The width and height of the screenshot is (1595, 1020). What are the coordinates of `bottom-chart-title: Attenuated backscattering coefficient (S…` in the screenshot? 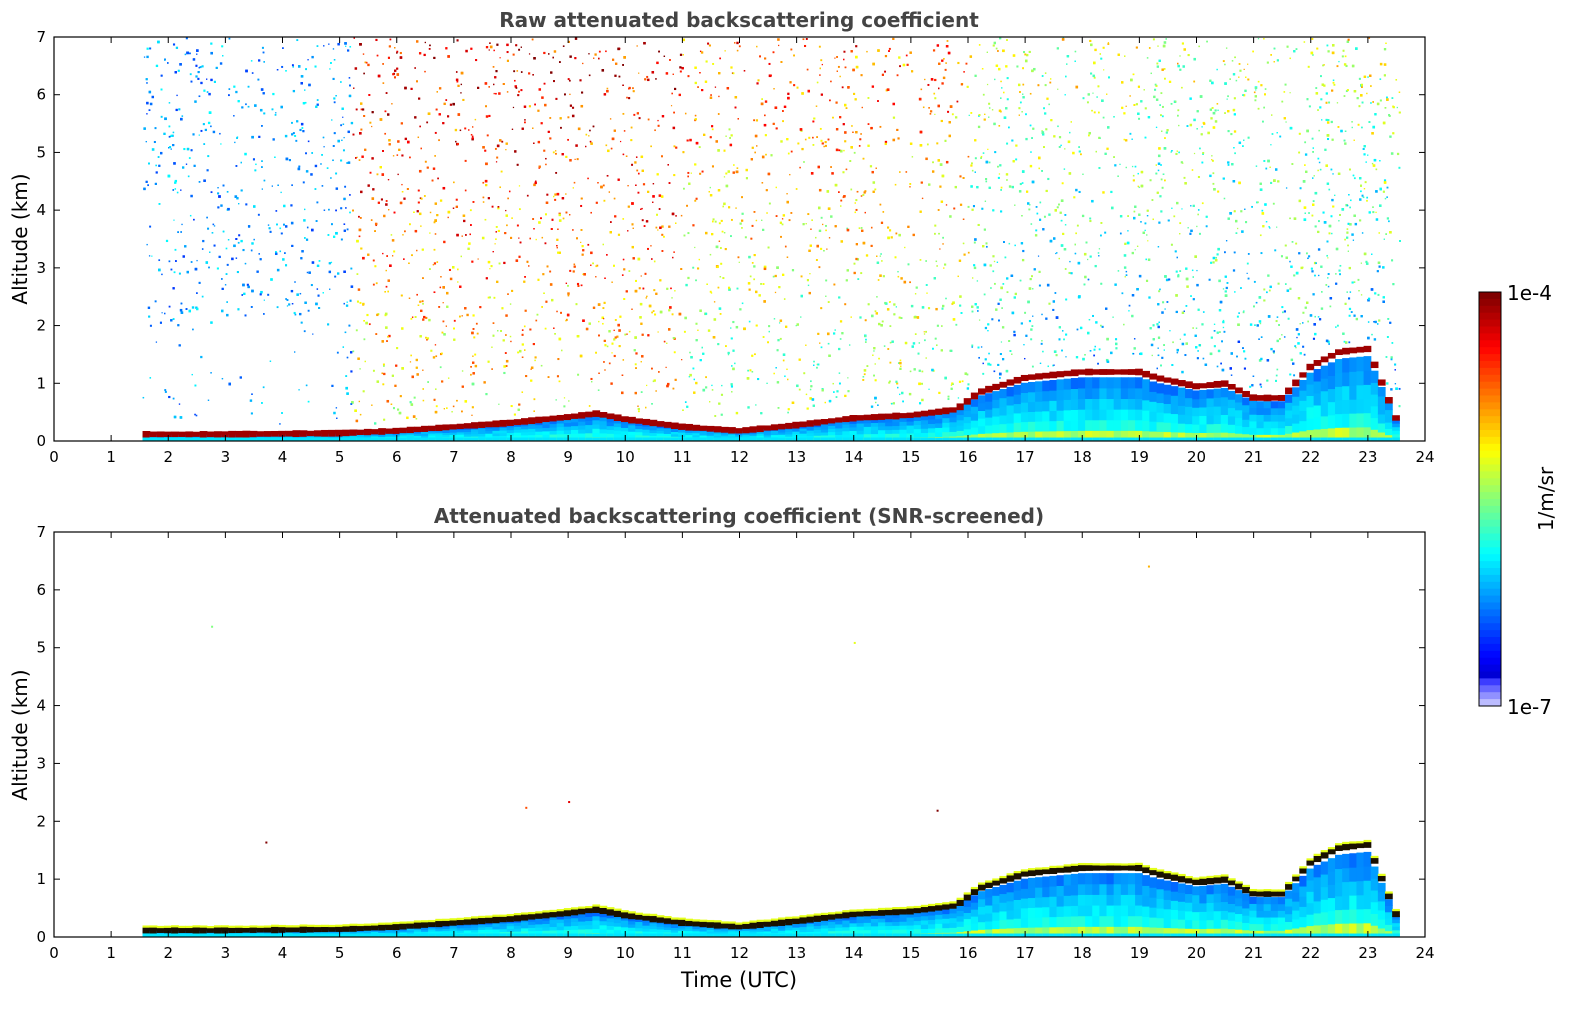 It's located at (739, 516).